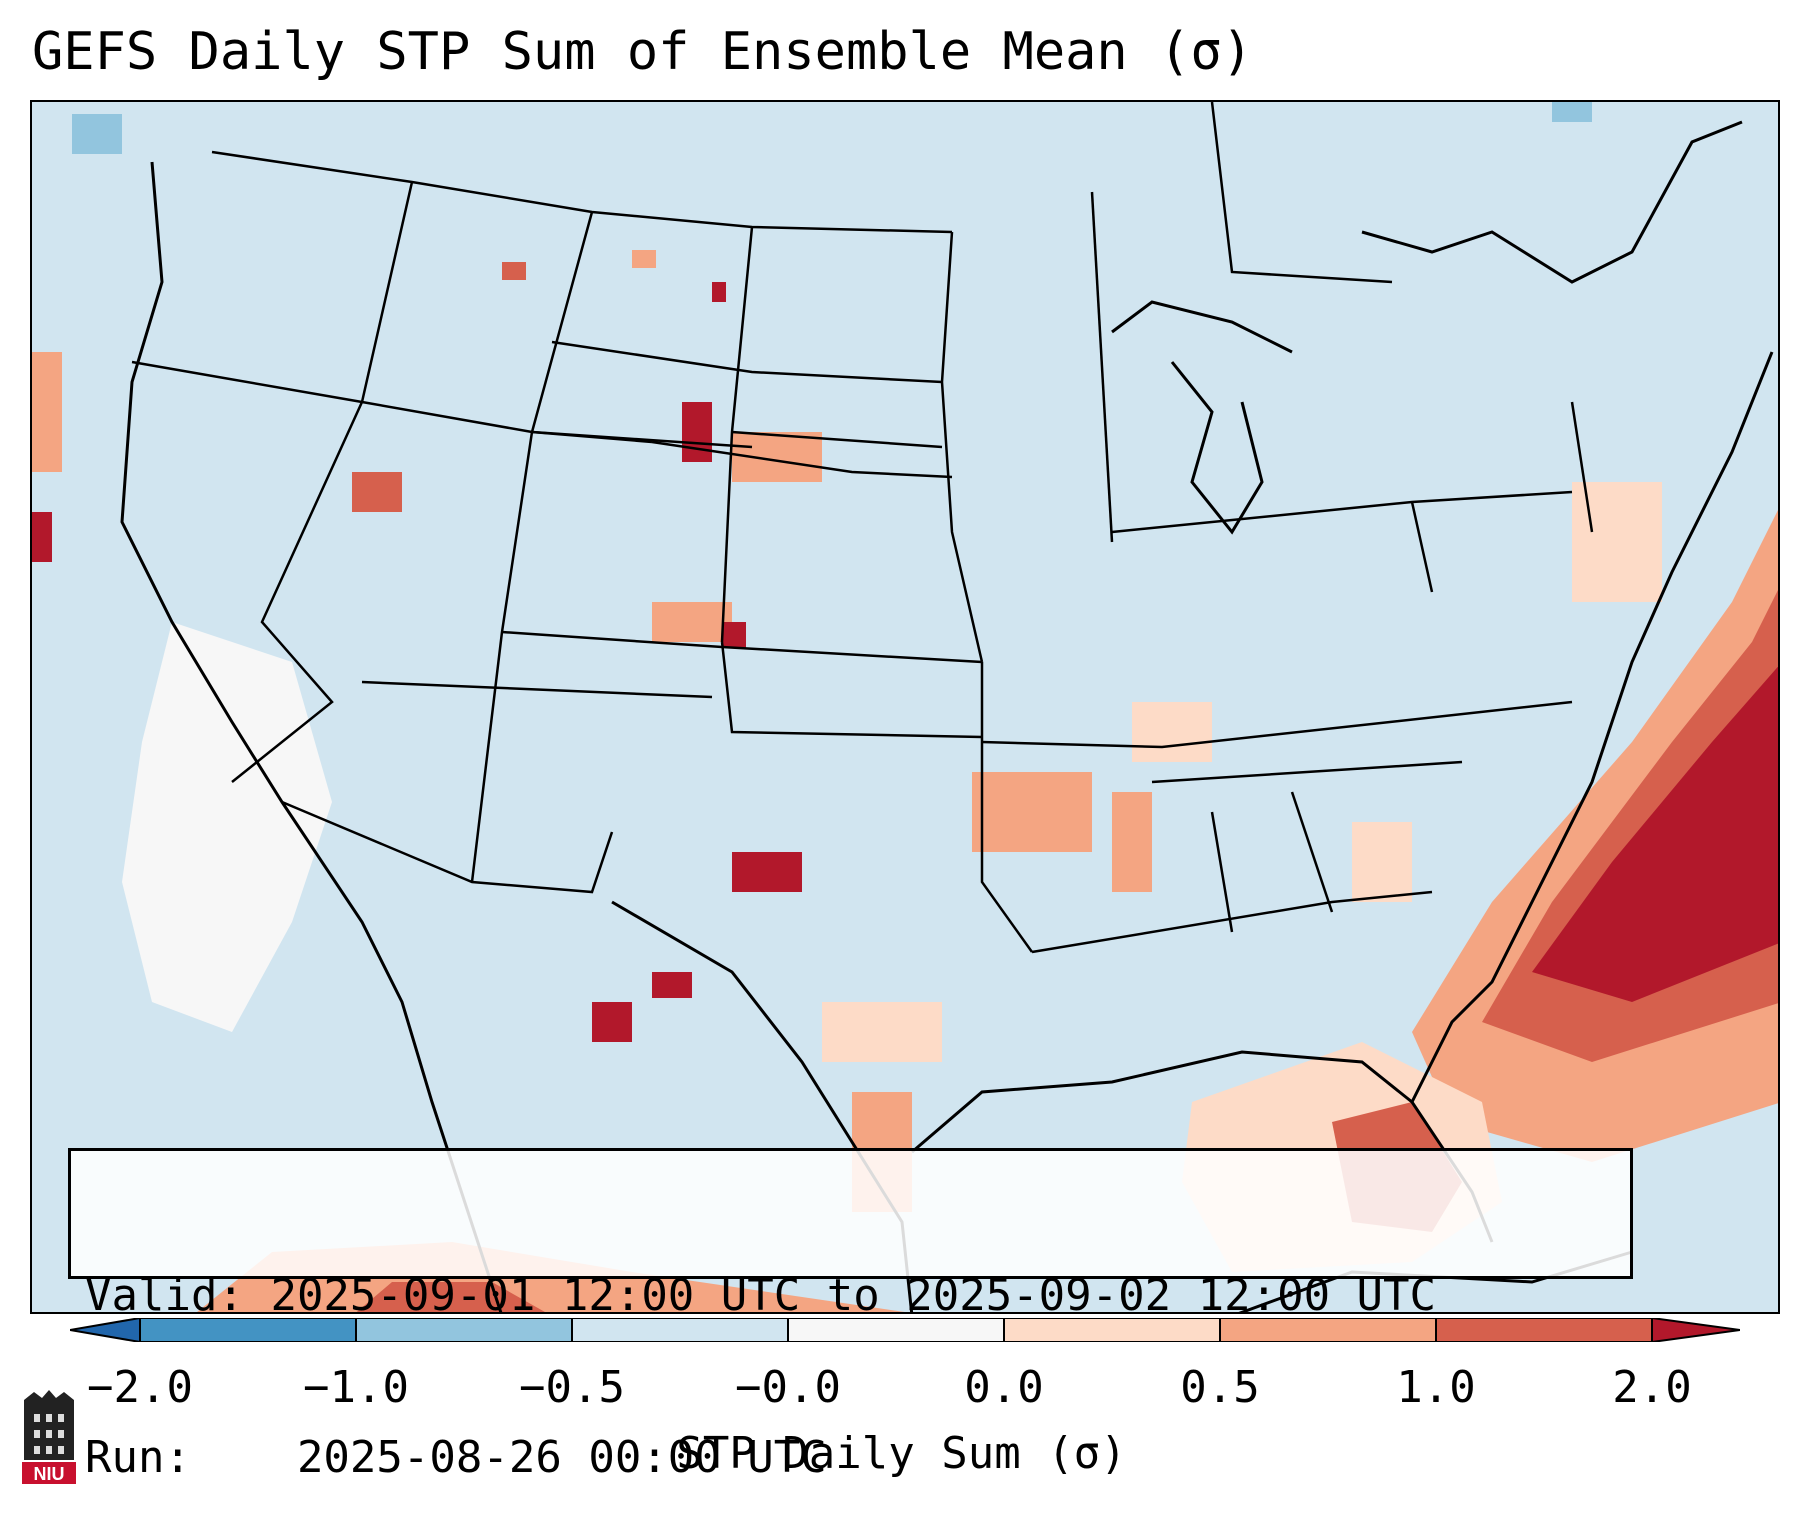 This screenshot has height=1539, width=1803. Describe the element at coordinates (572, 1387) in the screenshot. I see `colorbar-tick-label: −0.5` at that location.